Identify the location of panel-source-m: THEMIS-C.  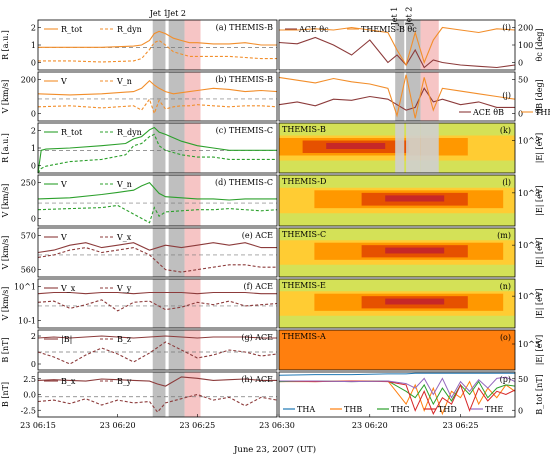
(304, 234).